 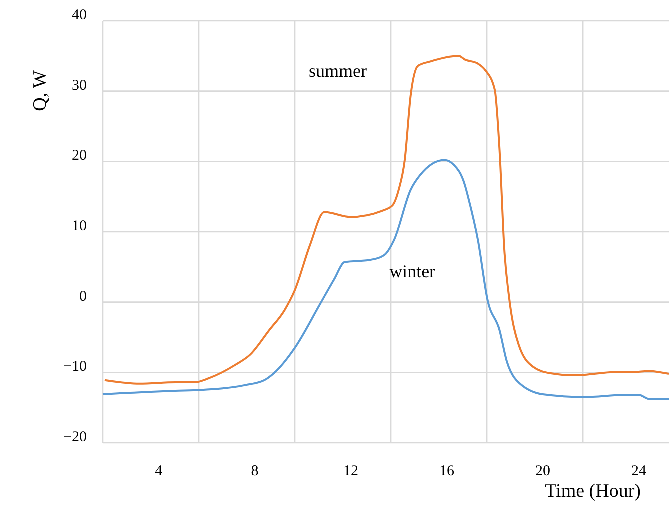 I want to click on x-tick-label: 4, so click(x=159, y=472).